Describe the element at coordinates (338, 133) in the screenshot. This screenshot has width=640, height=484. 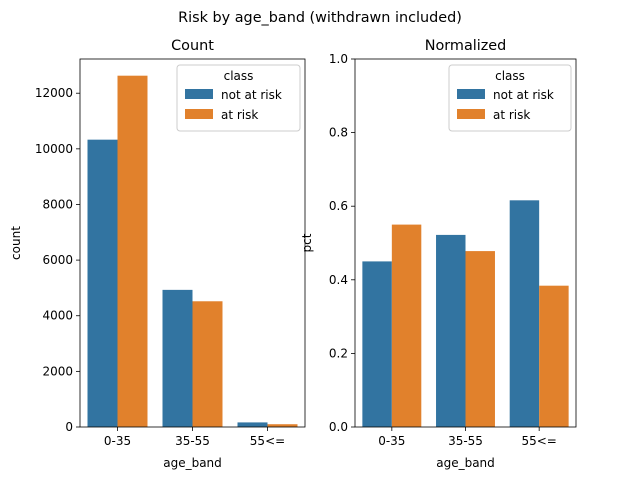
I see `y-tick-label: 0.8` at that location.